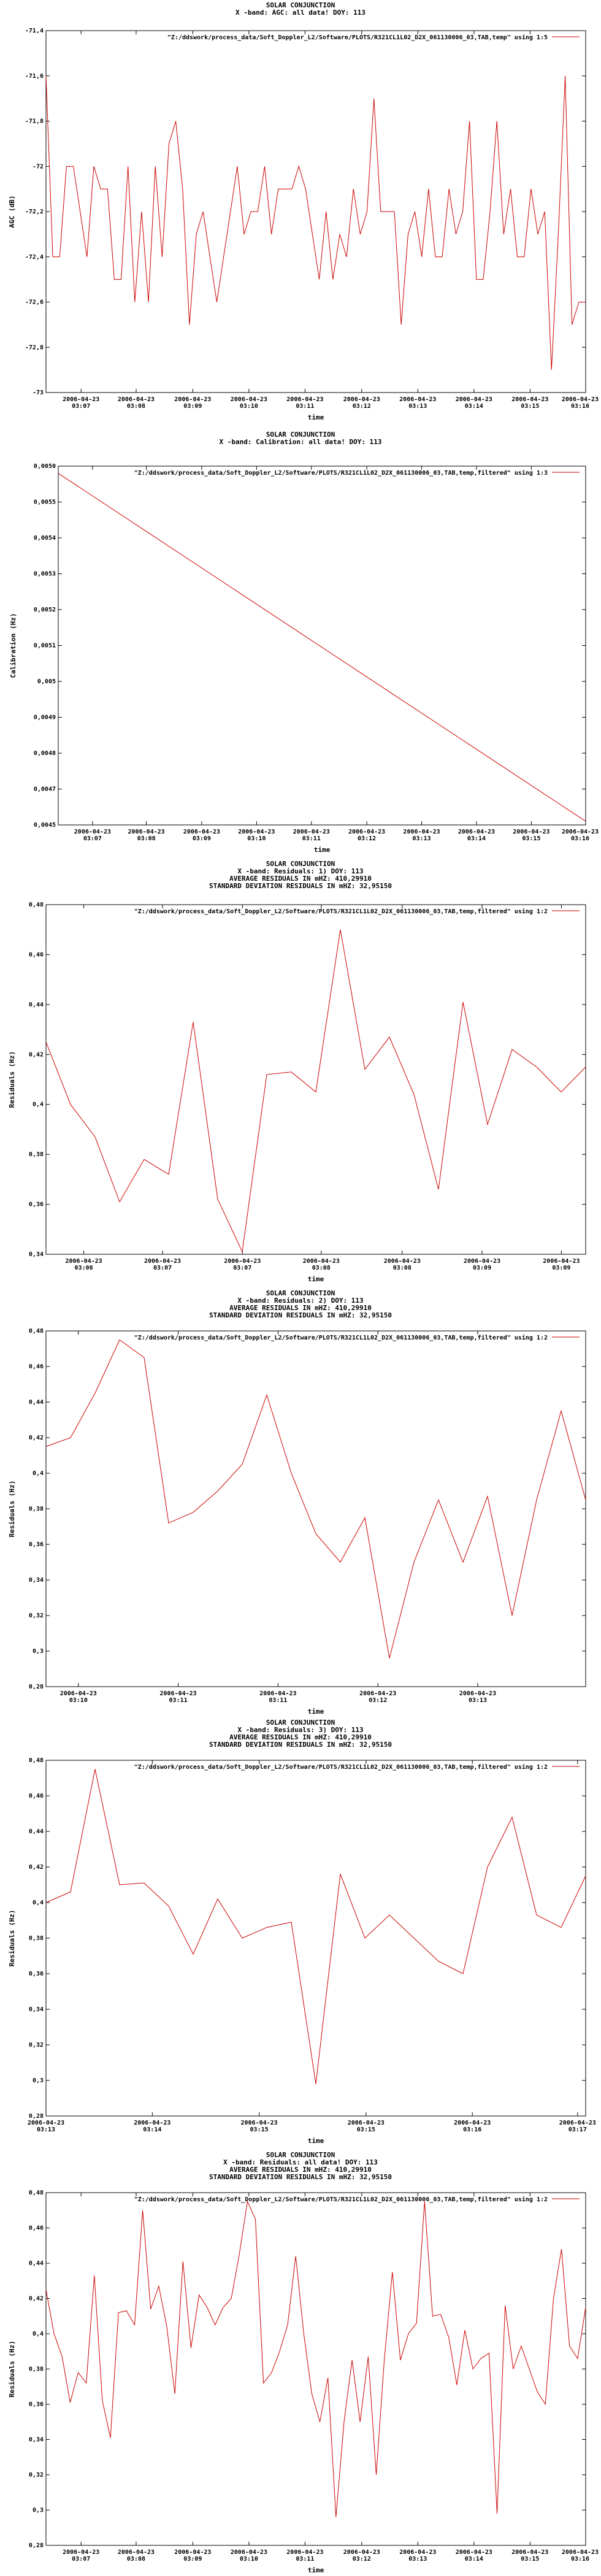 This screenshot has width=601, height=2576. Describe the element at coordinates (301, 442) in the screenshot. I see `chart-title-line: X -band: Calibration: all data! DOY: 113` at that location.